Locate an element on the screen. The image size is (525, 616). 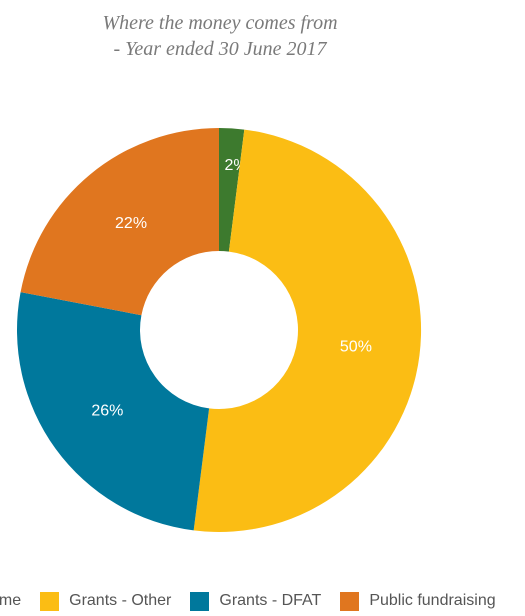
legend-swatch-public-fundraising is located at coordinates (350, 601).